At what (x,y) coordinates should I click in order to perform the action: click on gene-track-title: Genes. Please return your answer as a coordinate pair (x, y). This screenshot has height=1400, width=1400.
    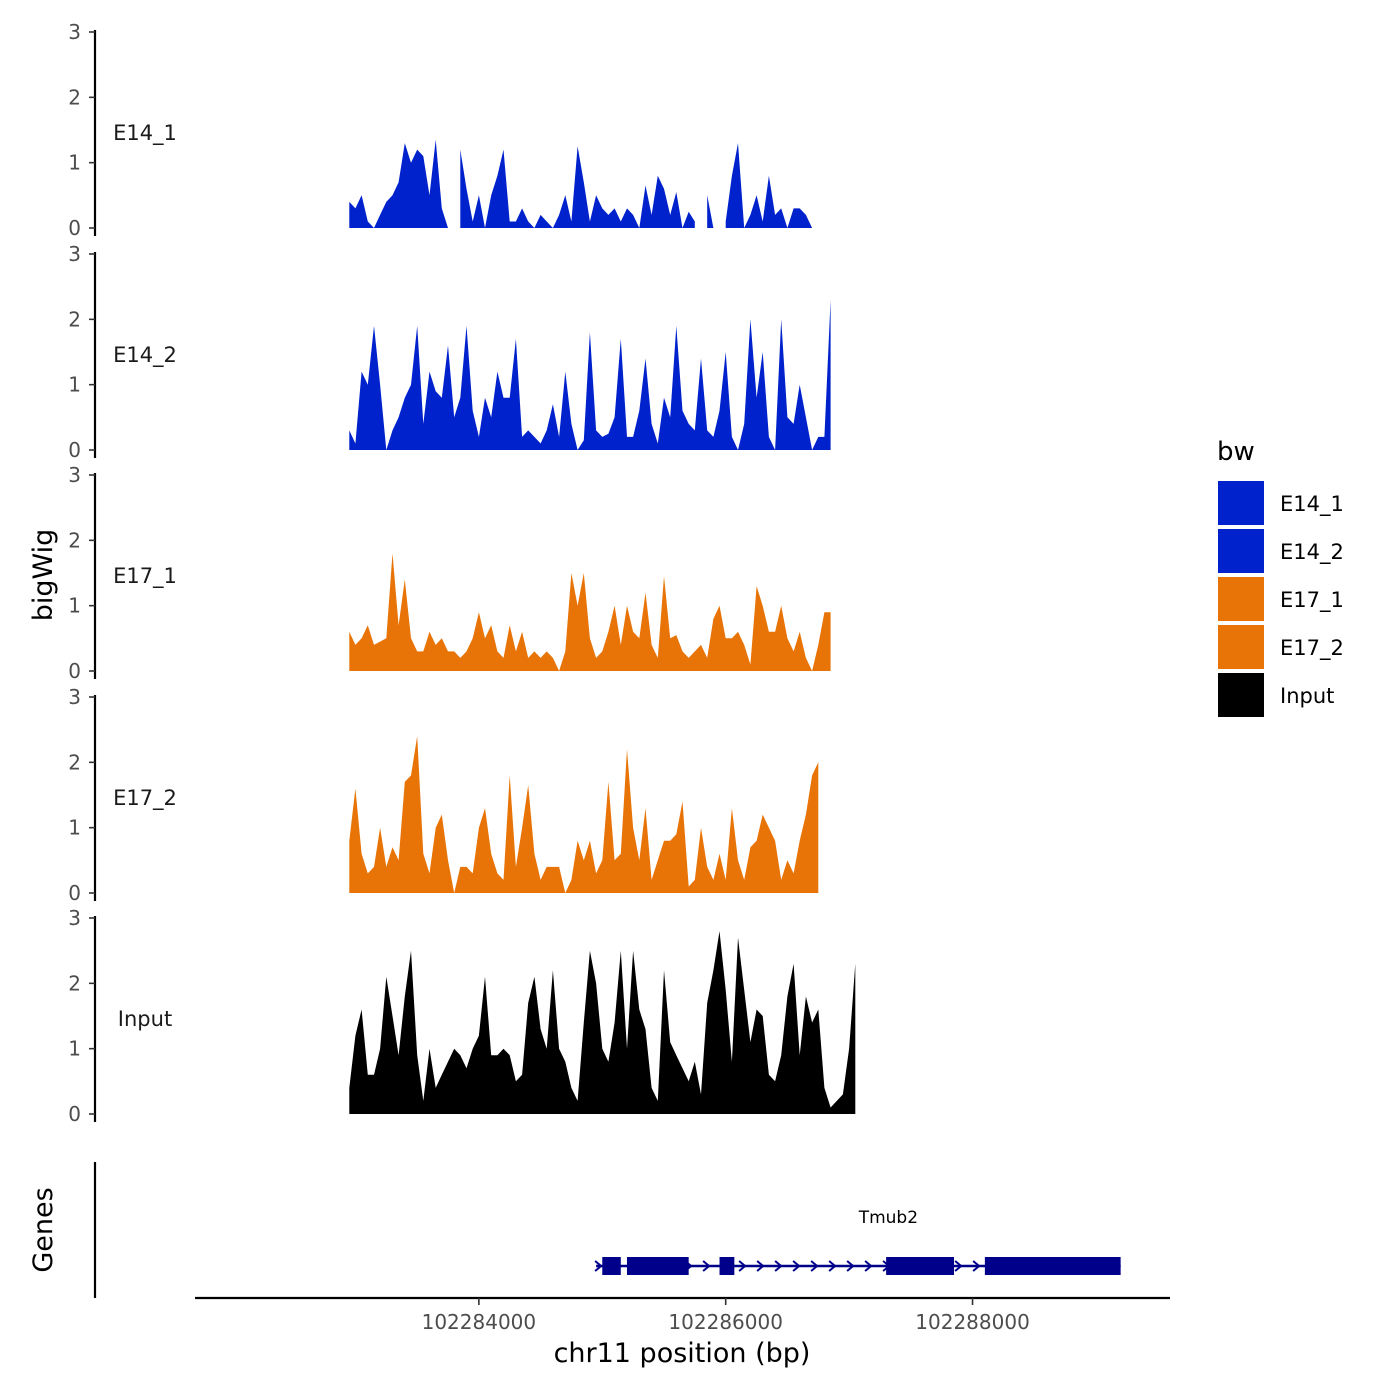
    Looking at the image, I should click on (43, 1229).